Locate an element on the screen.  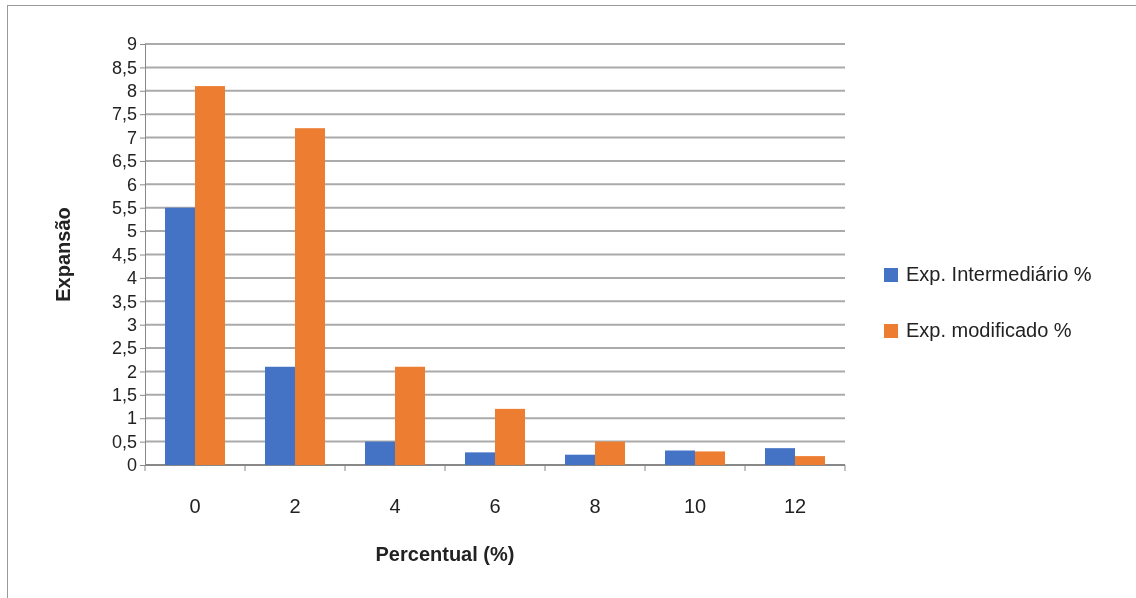
x-tick-label: 8 is located at coordinates (595, 506).